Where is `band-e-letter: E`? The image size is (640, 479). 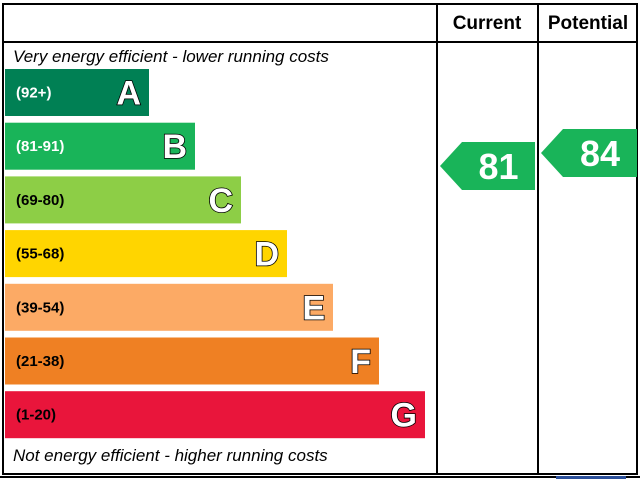 band-e-letter: E is located at coordinates (313, 308).